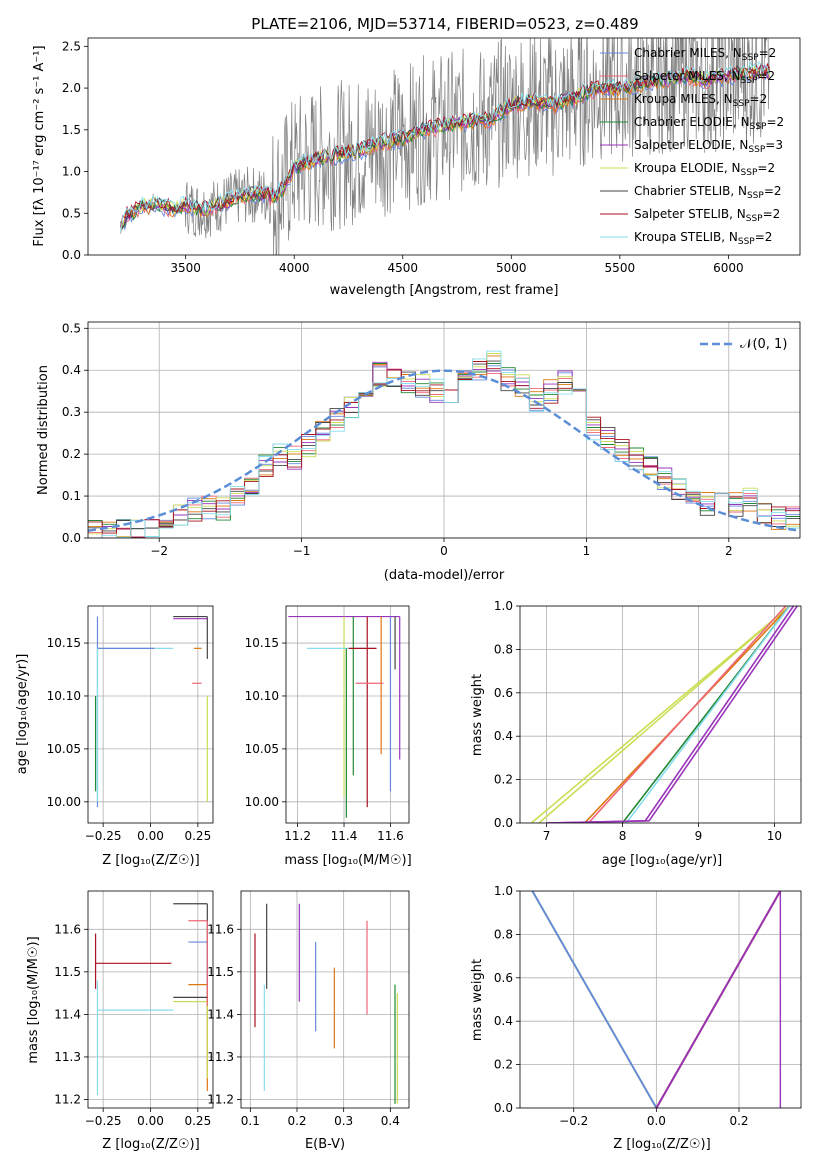 This screenshot has width=819, height=1170. Describe the element at coordinates (43, 430) in the screenshot. I see `residual-y-label: Normed distribution` at that location.